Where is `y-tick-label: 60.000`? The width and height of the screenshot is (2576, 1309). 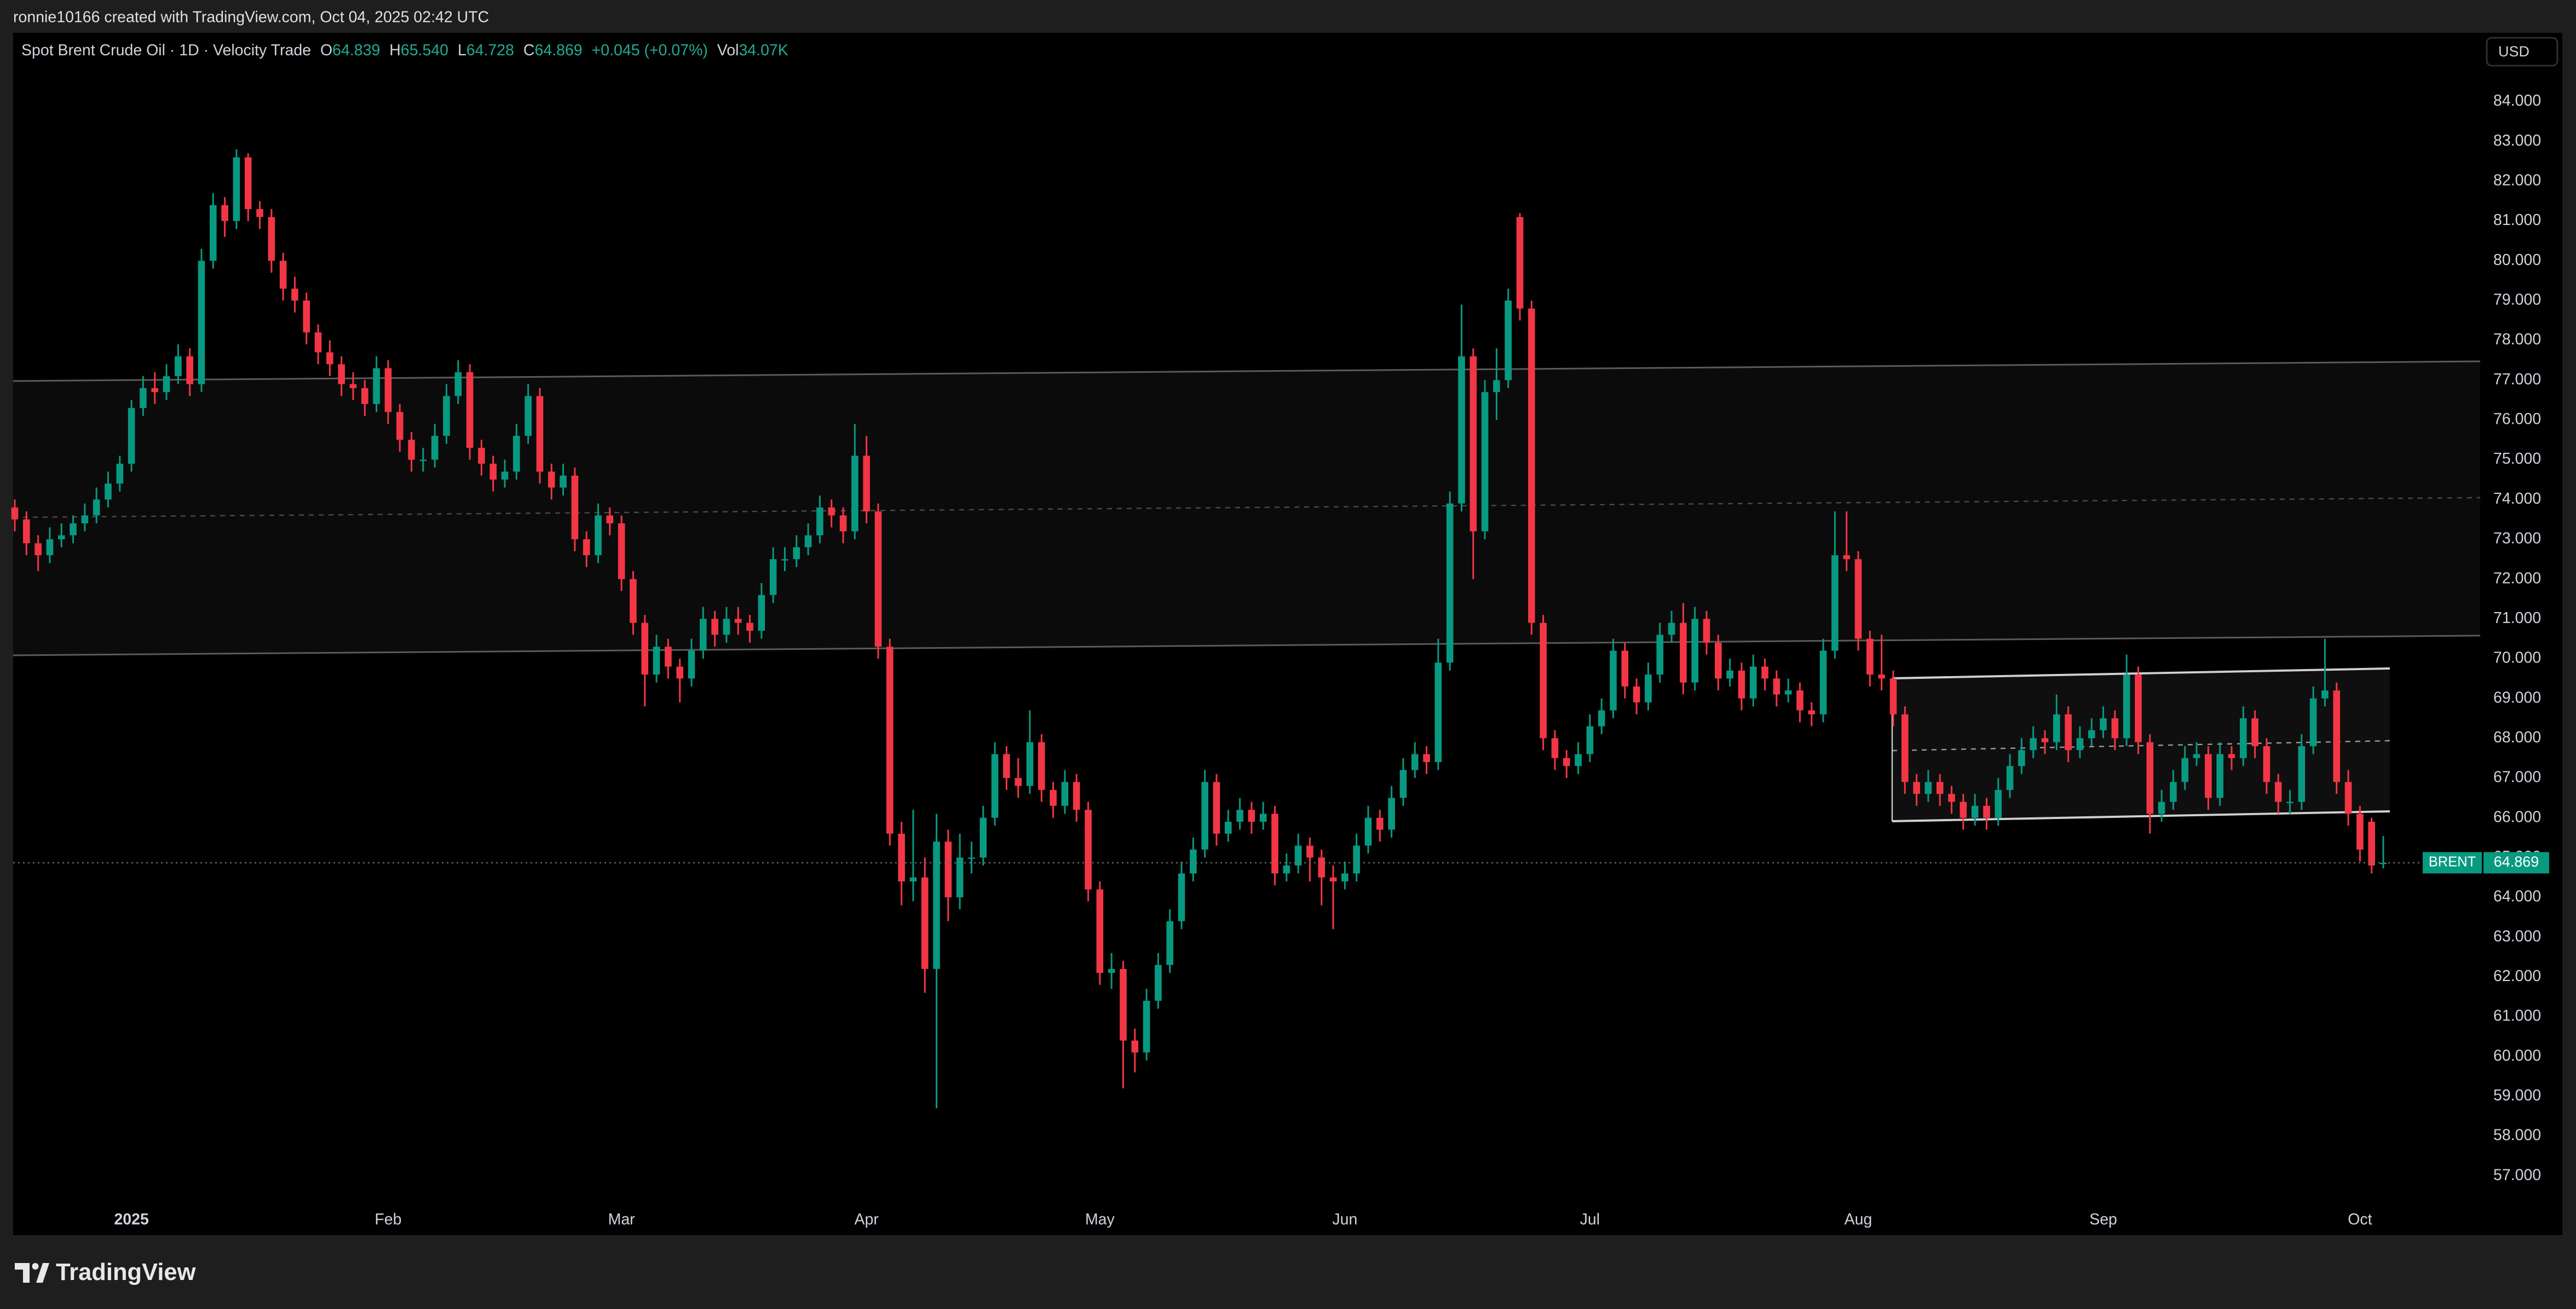 y-tick-label: 60.000 is located at coordinates (2517, 1055).